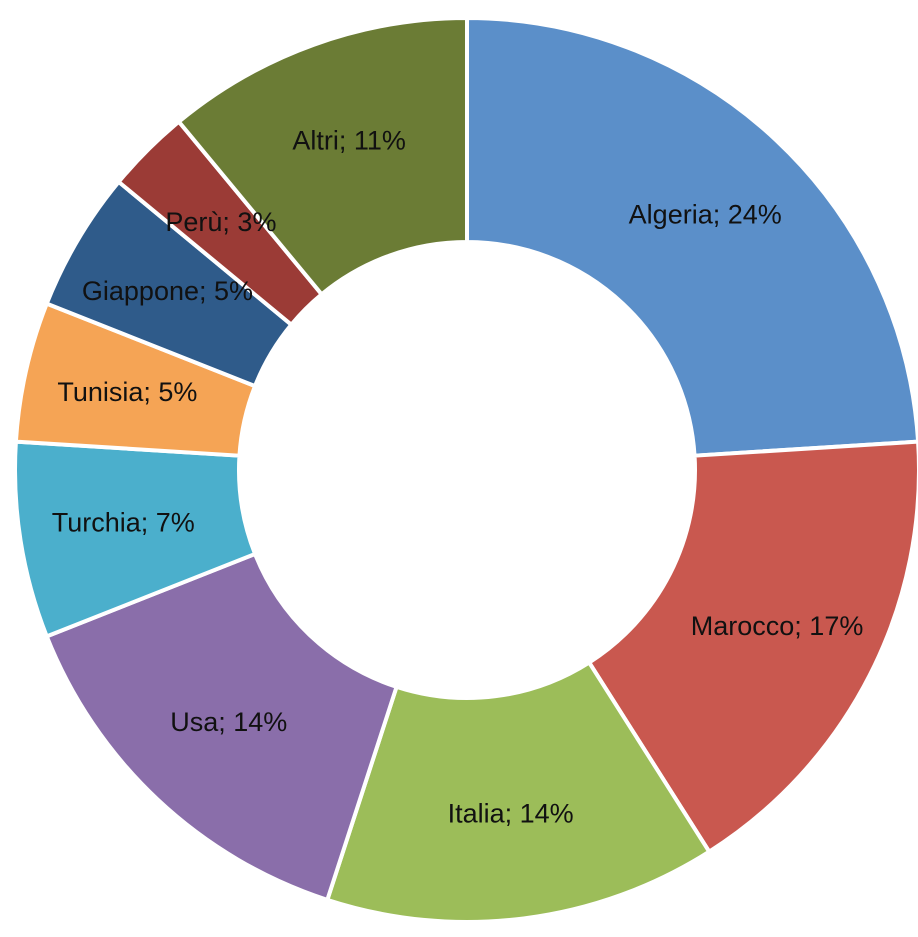 This screenshot has height=937, width=918. Describe the element at coordinates (127, 392) in the screenshot. I see `data-label: Tunisia; 5%` at that location.